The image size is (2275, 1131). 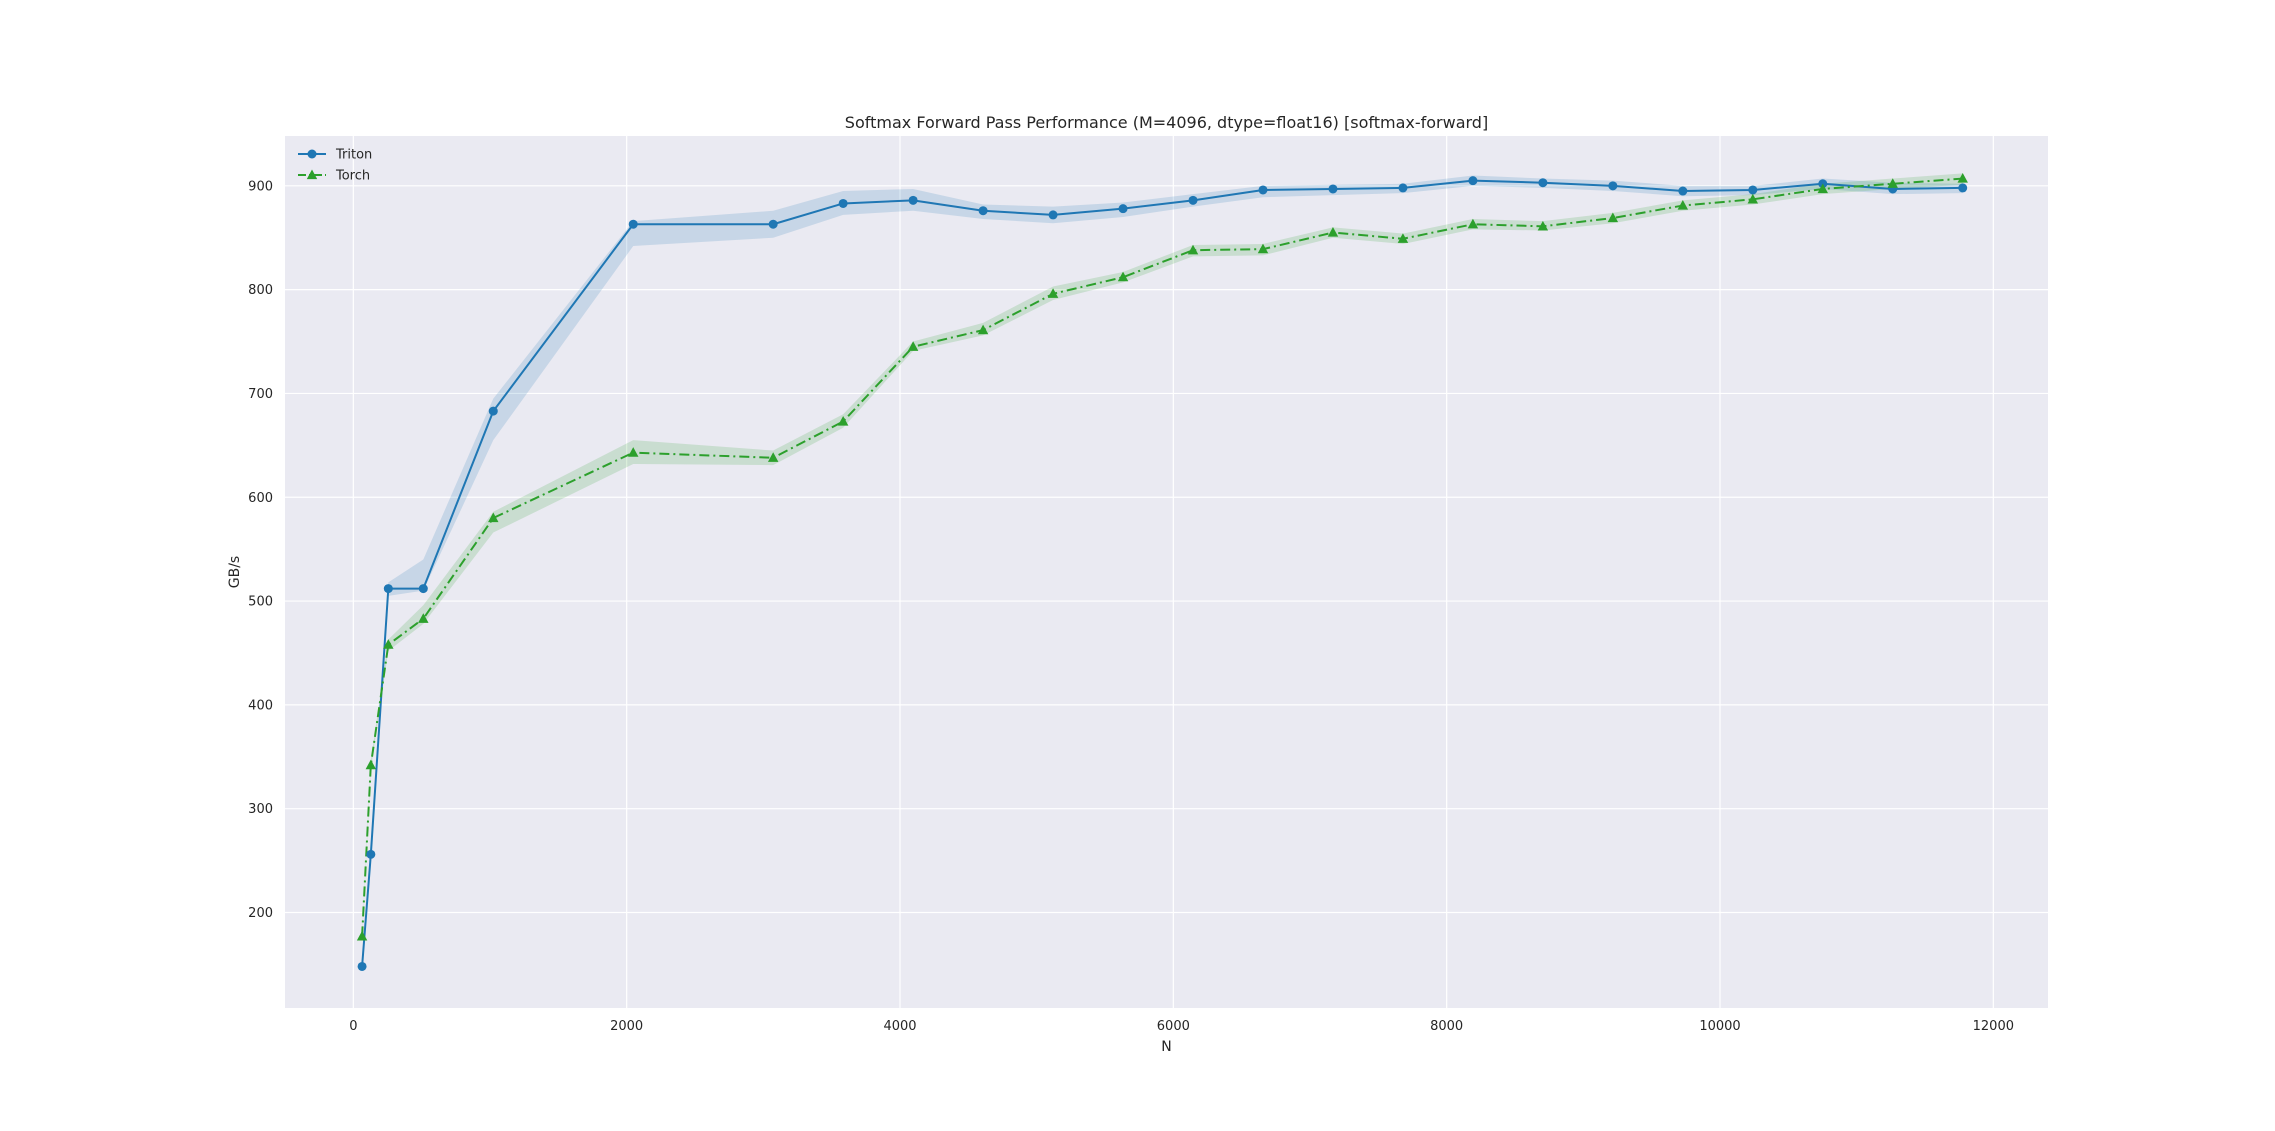 What do you see at coordinates (260, 705) in the screenshot?
I see `y-tick-label: 400` at bounding box center [260, 705].